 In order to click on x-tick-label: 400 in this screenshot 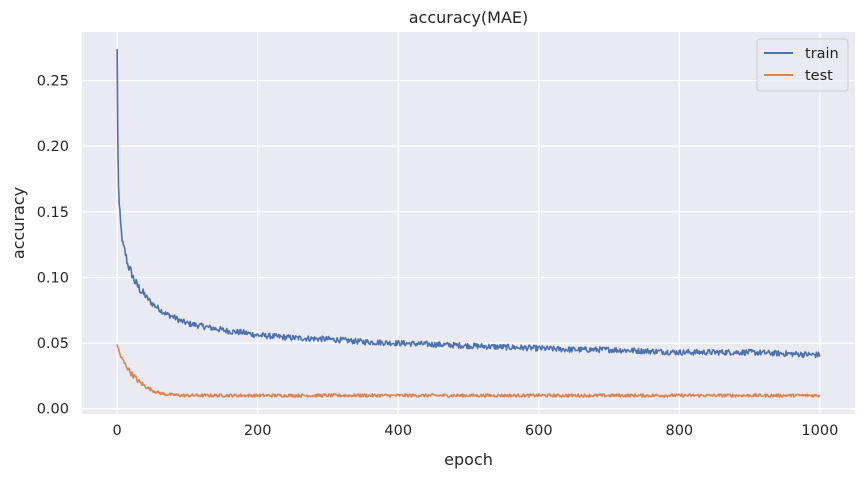, I will do `click(398, 431)`.